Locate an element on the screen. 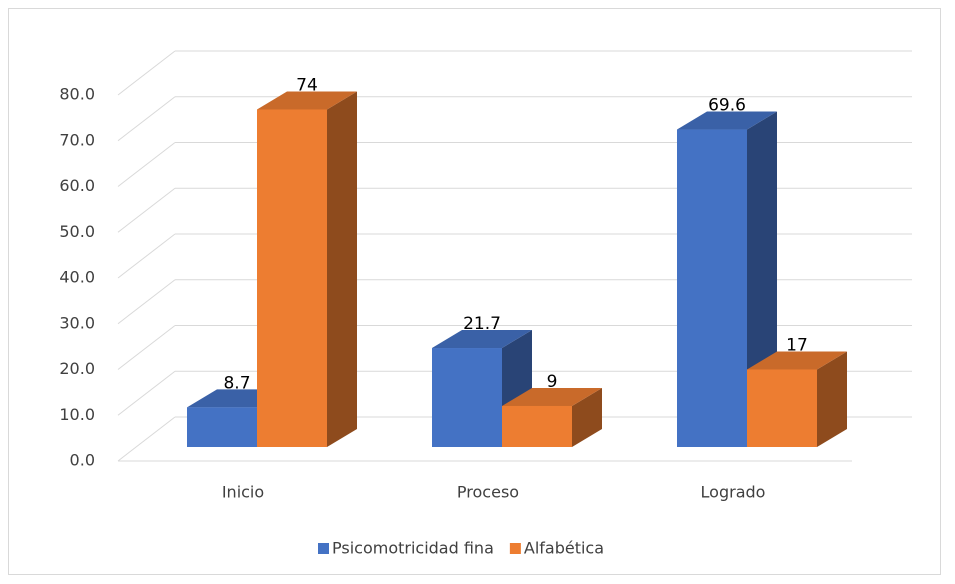 The image size is (955, 584). x-tick-label: Proceso is located at coordinates (488, 492).